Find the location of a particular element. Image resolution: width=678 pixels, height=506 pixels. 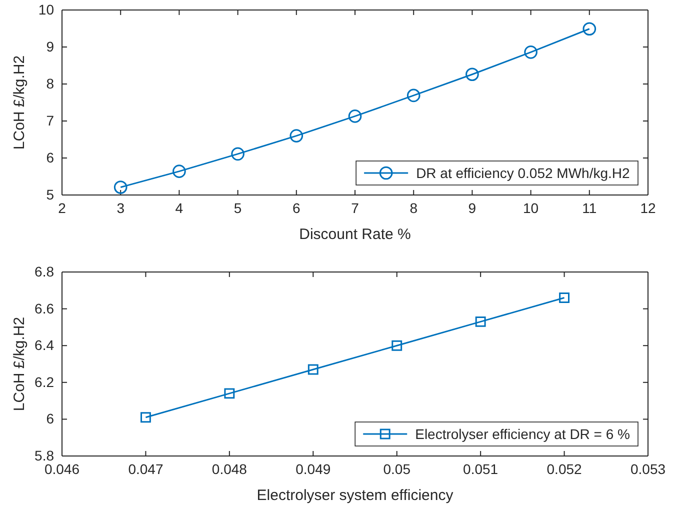

x-tick-label: 0.049 is located at coordinates (313, 468).